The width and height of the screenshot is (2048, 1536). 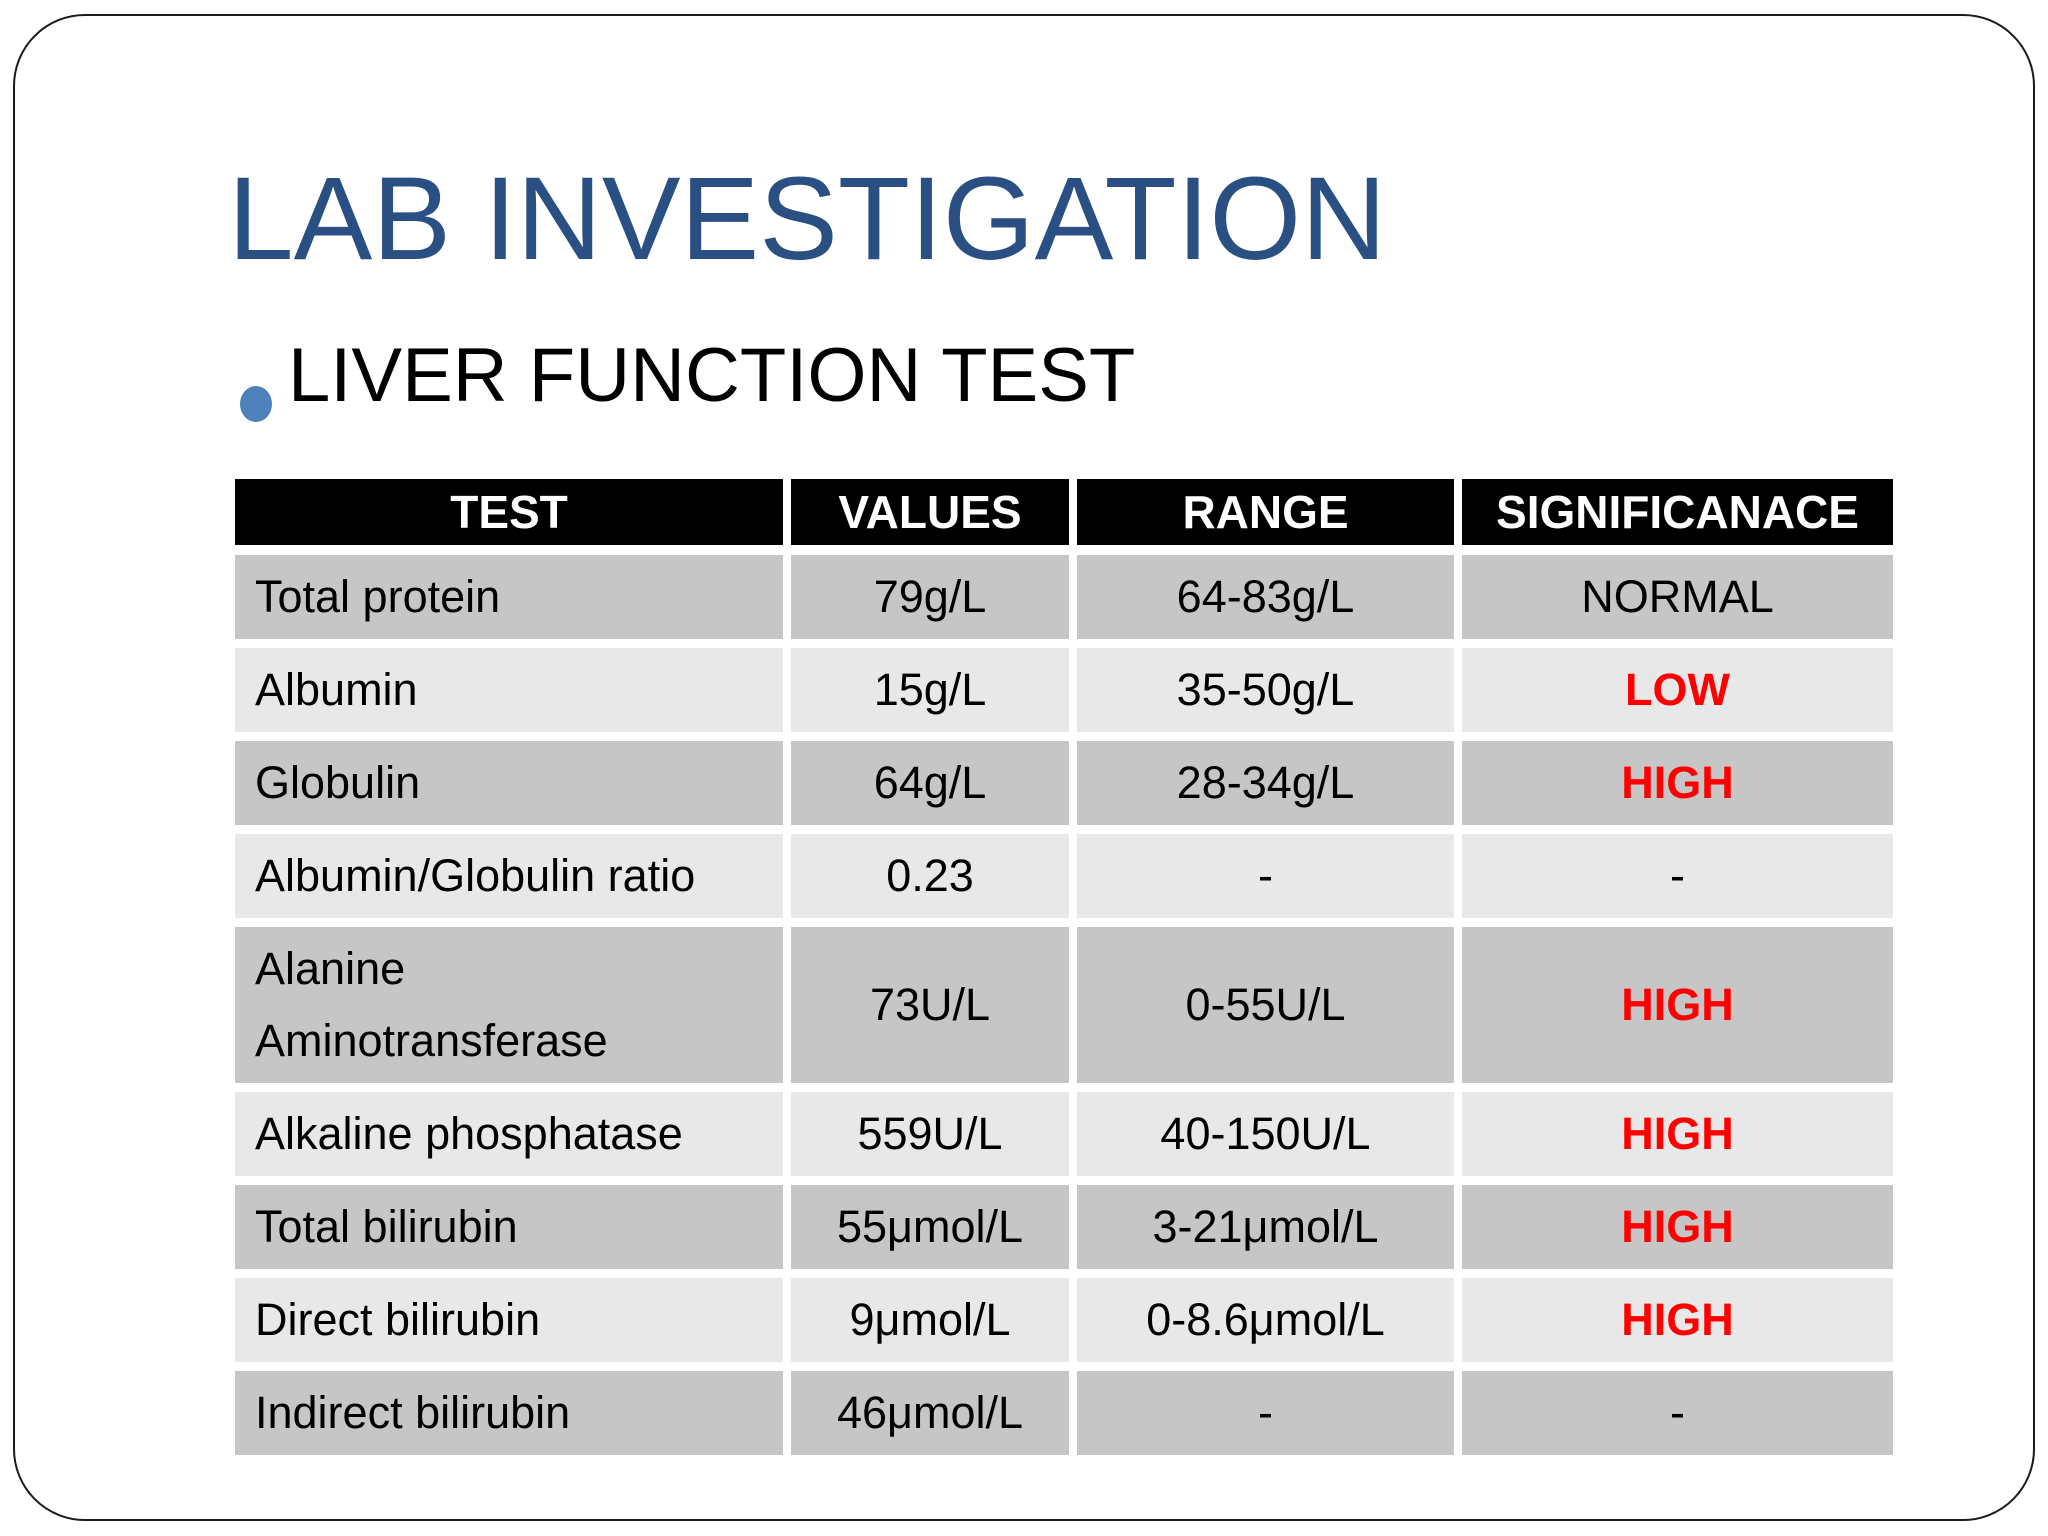 I want to click on value-cell: 15g/L, so click(x=934, y=694).